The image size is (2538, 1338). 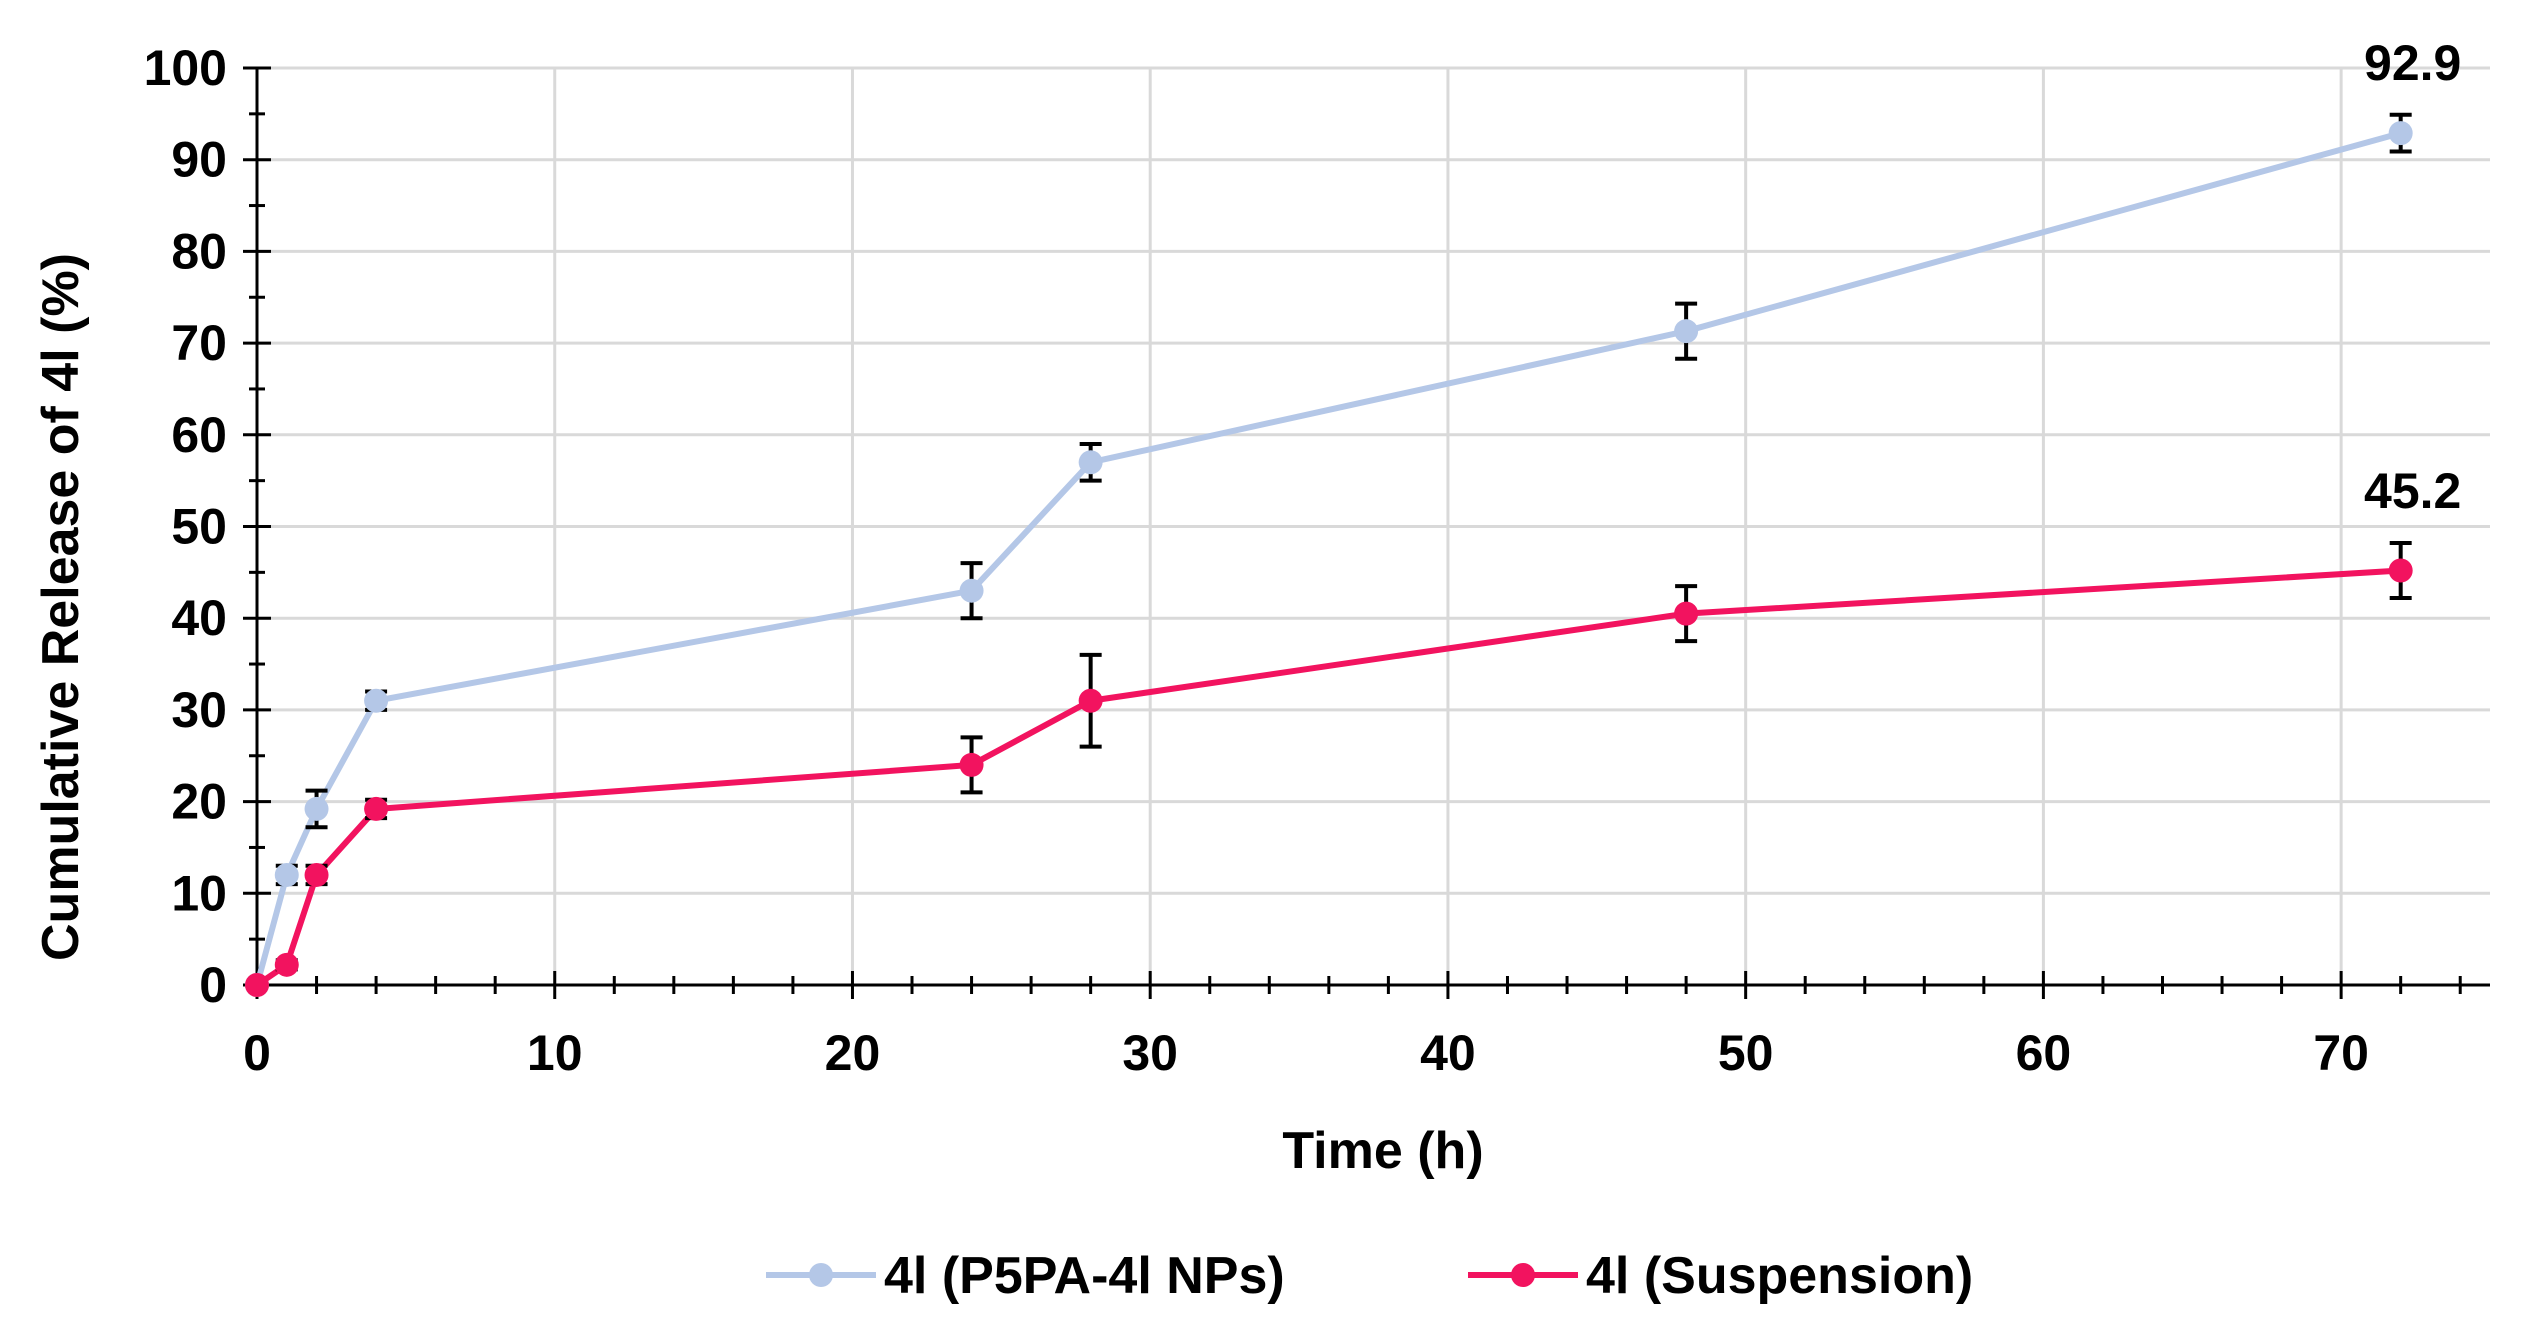 I want to click on data-label: 92.9, so click(x=2412, y=63).